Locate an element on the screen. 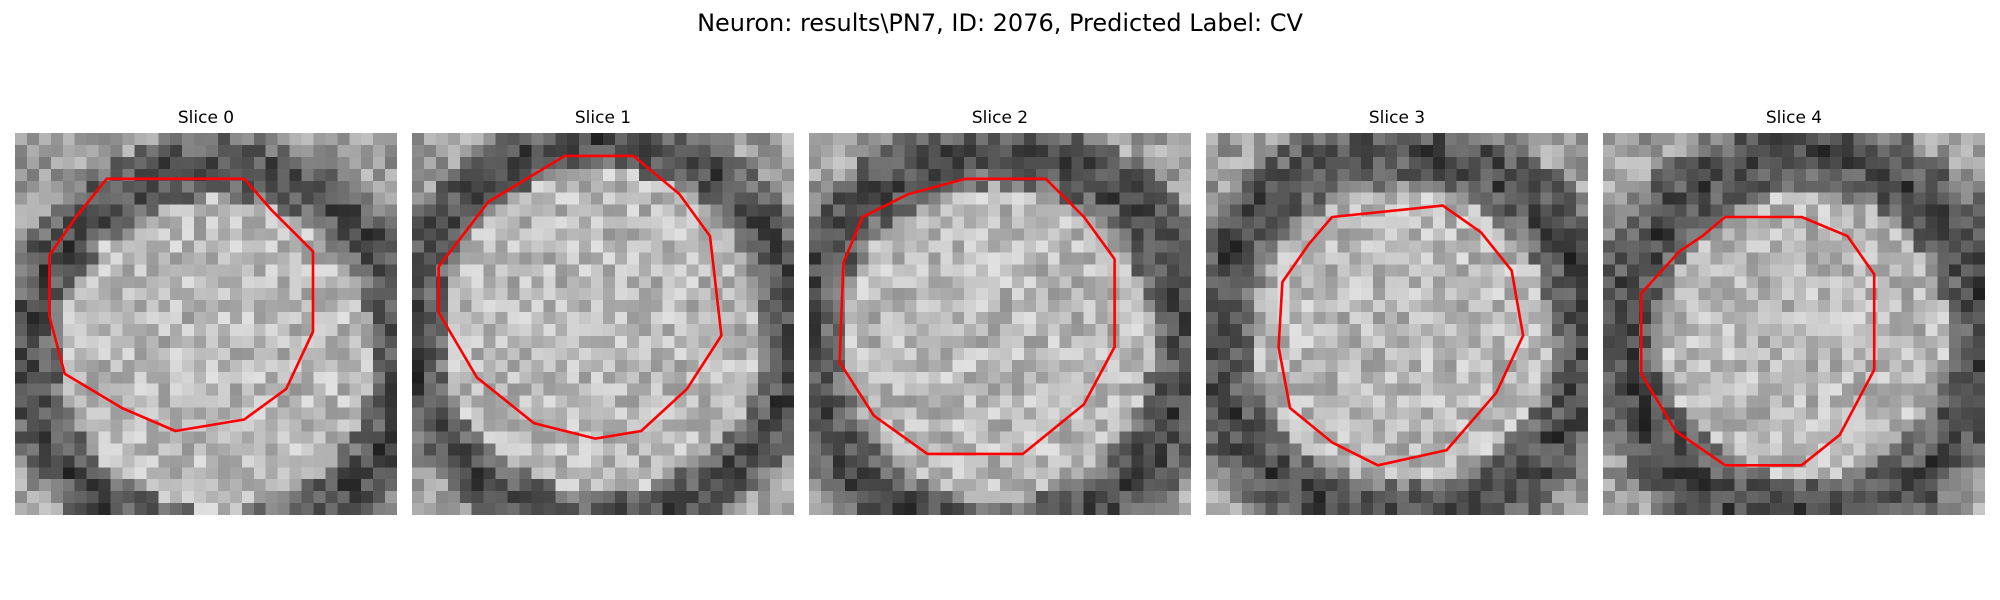 This screenshot has height=600, width=2000. slice-panel-4: Slice 4 is located at coordinates (1794, 311).